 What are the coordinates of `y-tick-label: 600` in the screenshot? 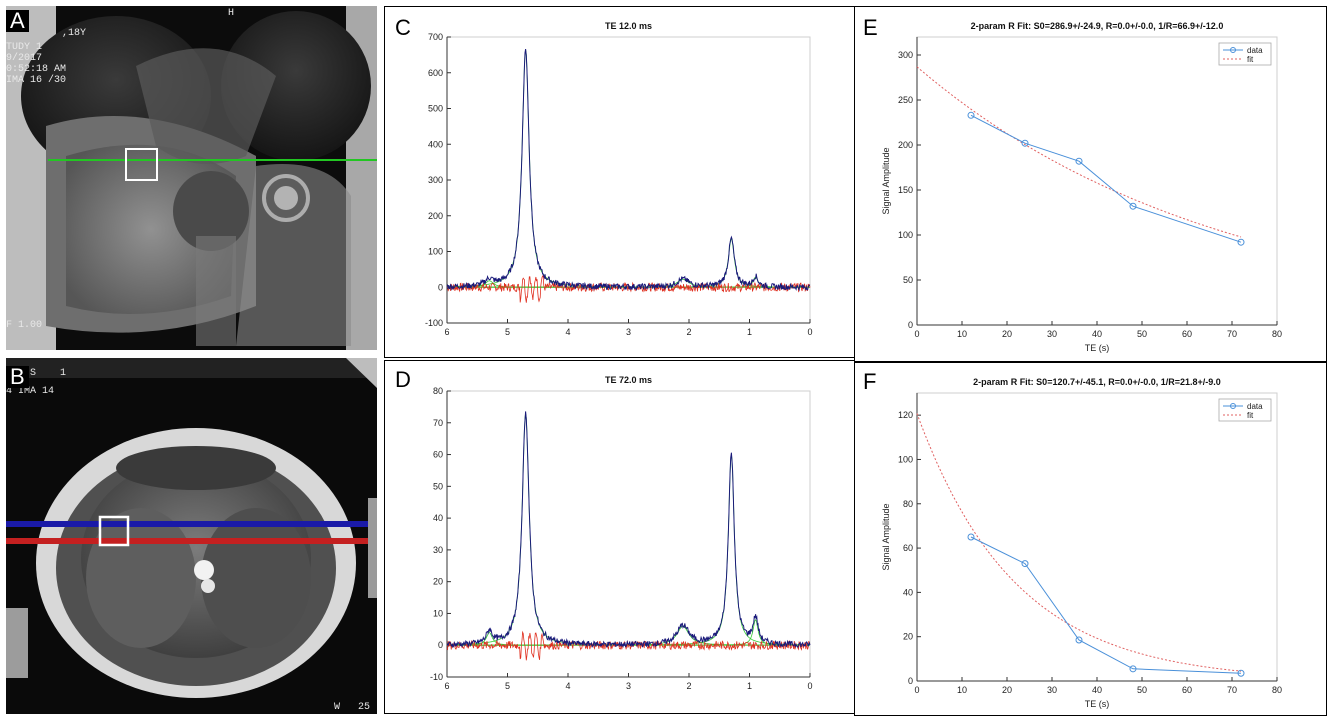 It's located at (435, 73).